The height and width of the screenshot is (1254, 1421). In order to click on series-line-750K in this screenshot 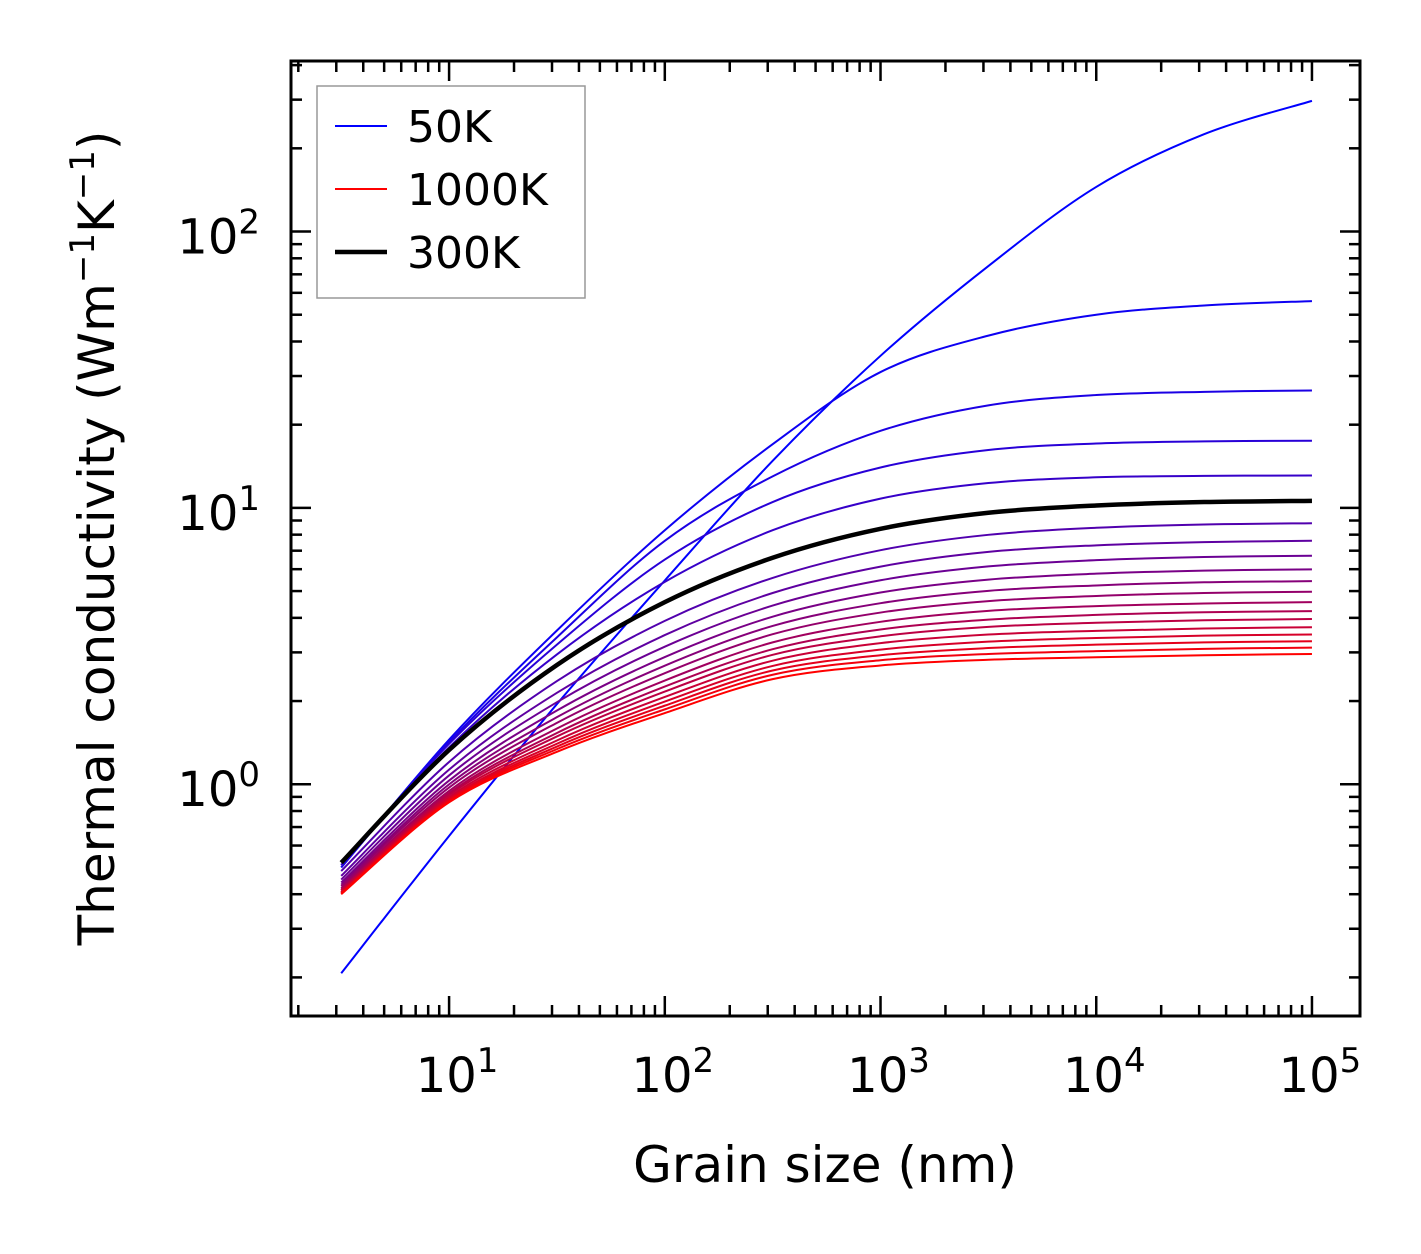, I will do `click(826, 755)`.